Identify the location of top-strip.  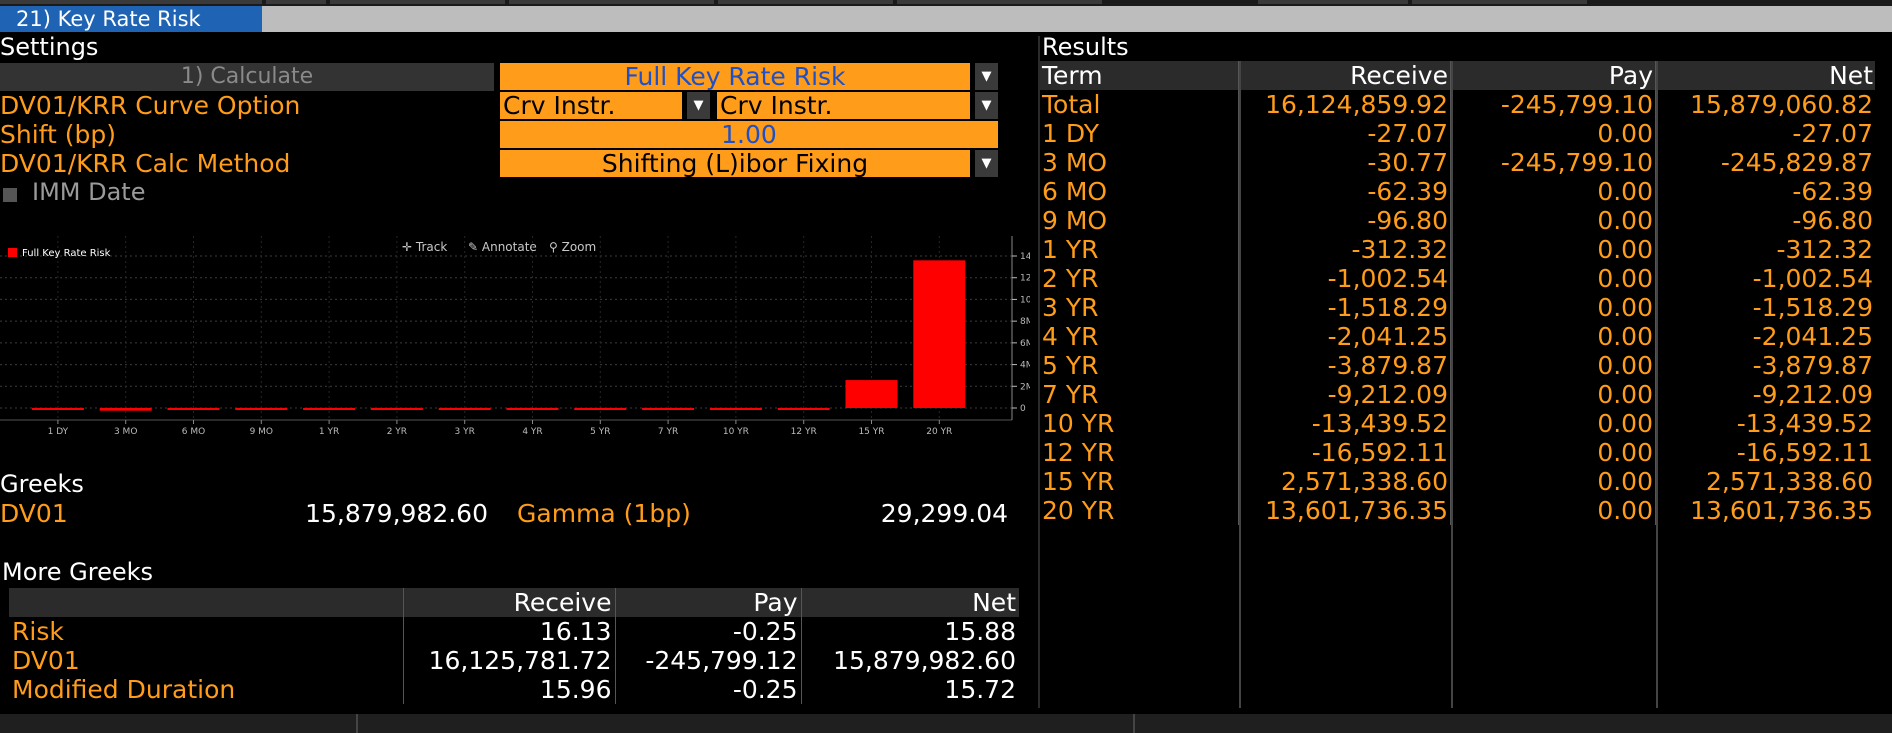
(946, 3).